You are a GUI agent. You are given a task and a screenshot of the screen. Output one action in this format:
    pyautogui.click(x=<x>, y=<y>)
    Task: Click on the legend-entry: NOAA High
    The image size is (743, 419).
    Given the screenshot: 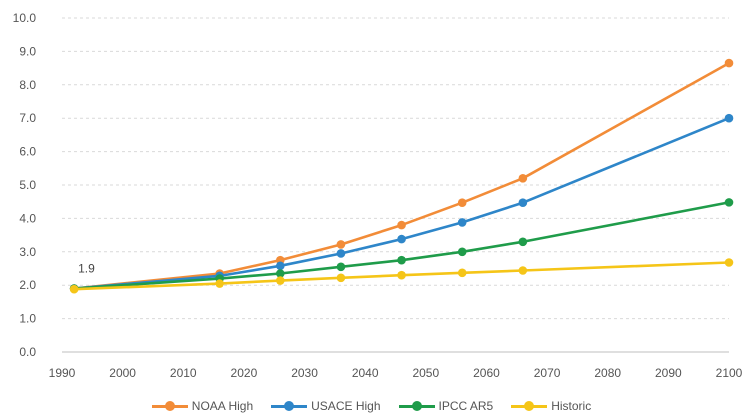 What is the action you would take?
    pyautogui.click(x=202, y=406)
    